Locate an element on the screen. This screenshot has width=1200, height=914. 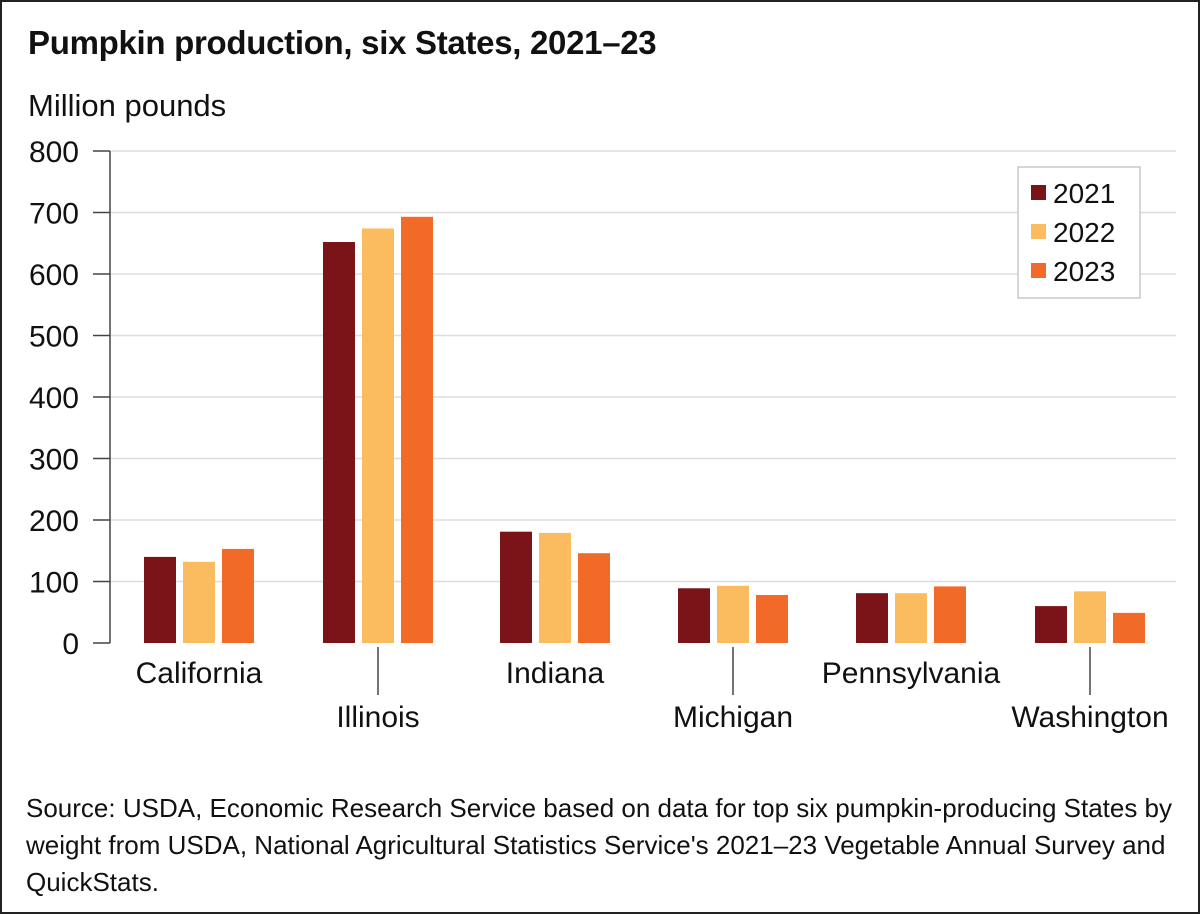
x-tick-label: Michigan is located at coordinates (733, 717).